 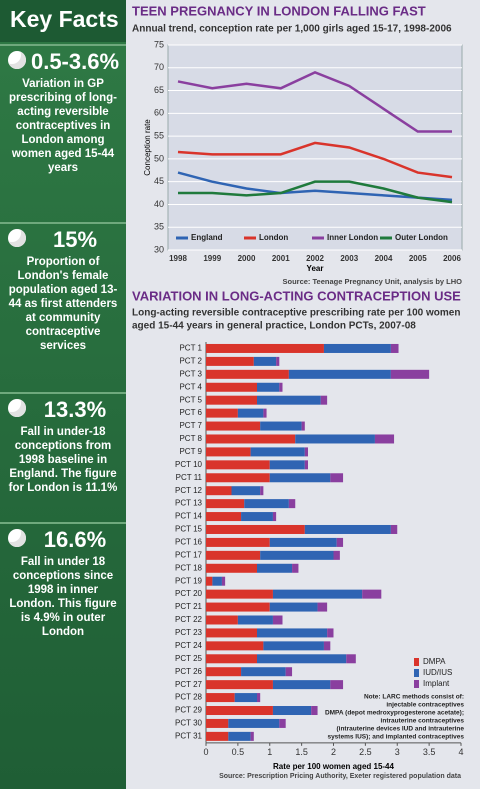 What do you see at coordinates (190, 348) in the screenshot?
I see `y-tick-label: PCT 1` at bounding box center [190, 348].